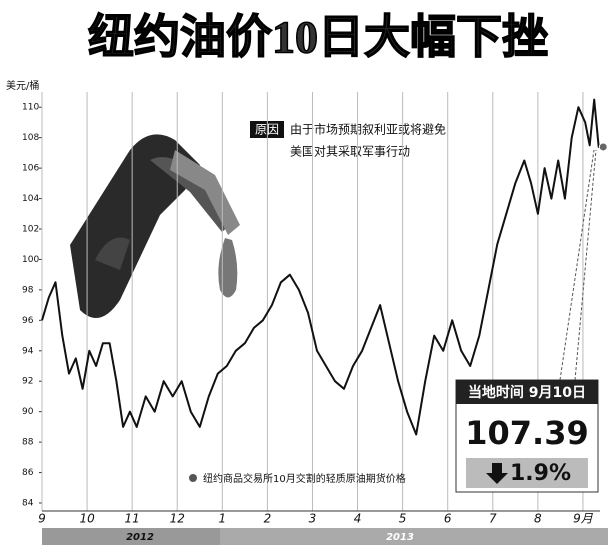 The height and width of the screenshot is (547, 608). Describe the element at coordinates (368, 129) in the screenshot. I see `annotation-line: 由于市场预期叙利亚或将避免` at that location.